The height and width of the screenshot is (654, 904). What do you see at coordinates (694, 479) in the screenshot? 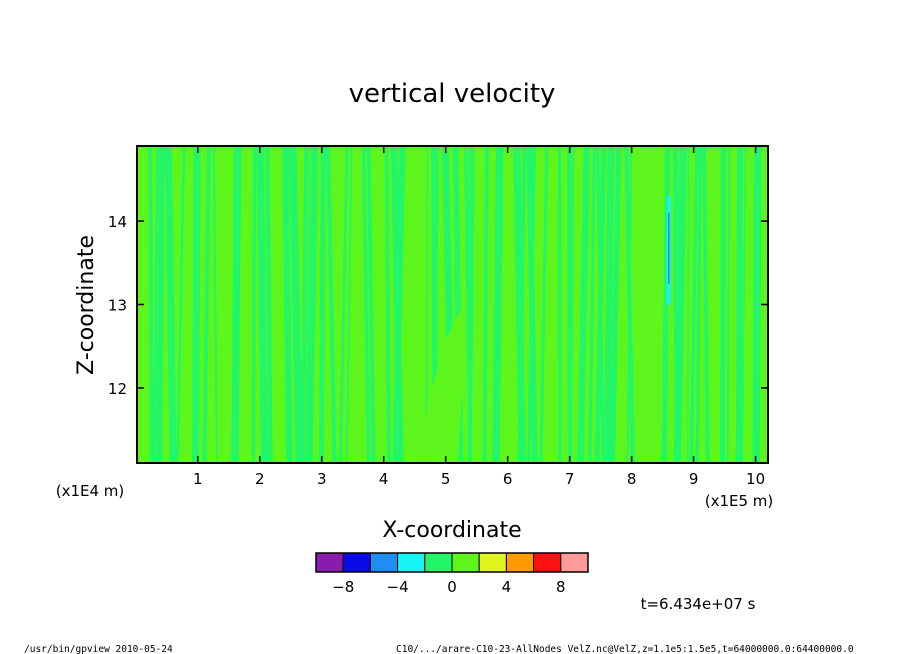
I see `x-tick-label: 9` at bounding box center [694, 479].